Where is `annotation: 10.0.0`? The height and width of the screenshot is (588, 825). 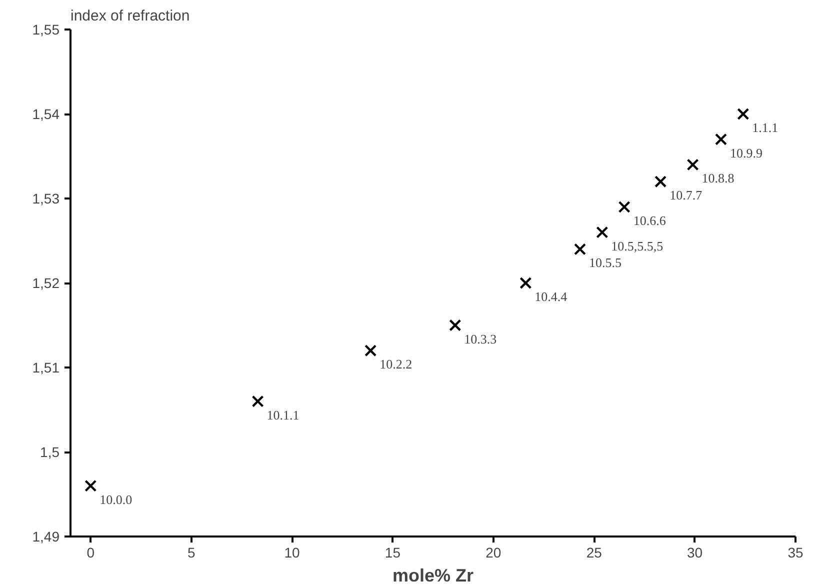 annotation: 10.0.0 is located at coordinates (116, 499).